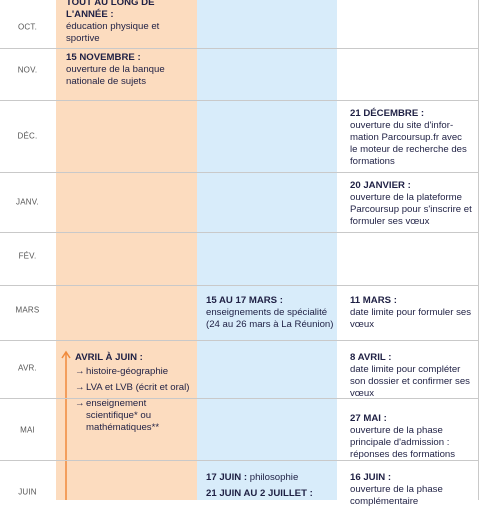 The height and width of the screenshot is (508, 500). Describe the element at coordinates (27, 430) in the screenshot. I see `month-label: MAI` at that location.